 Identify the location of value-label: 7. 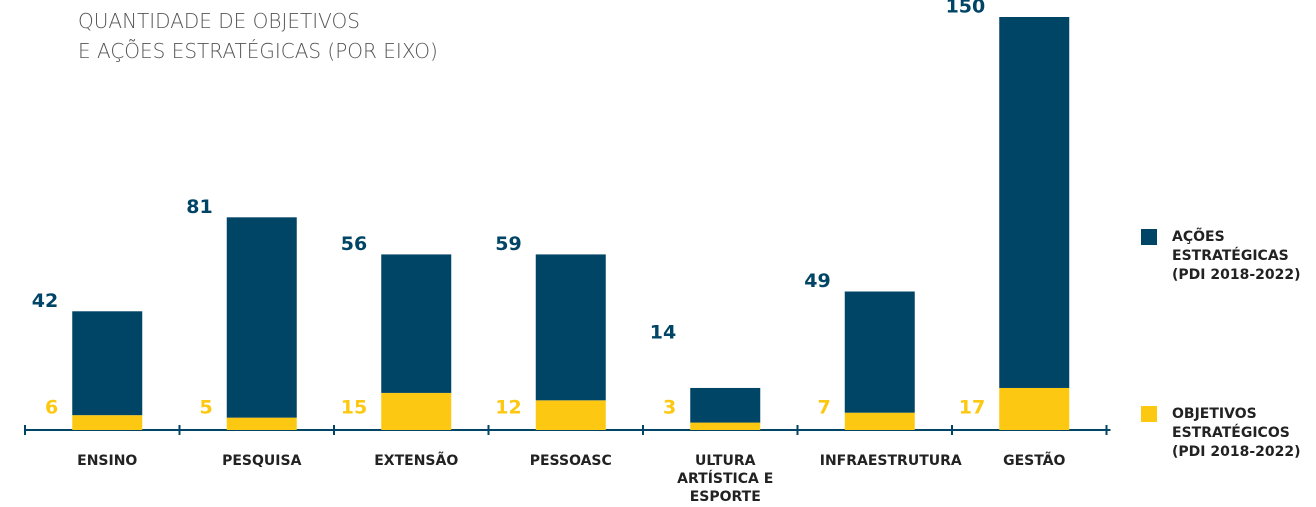
(824, 408).